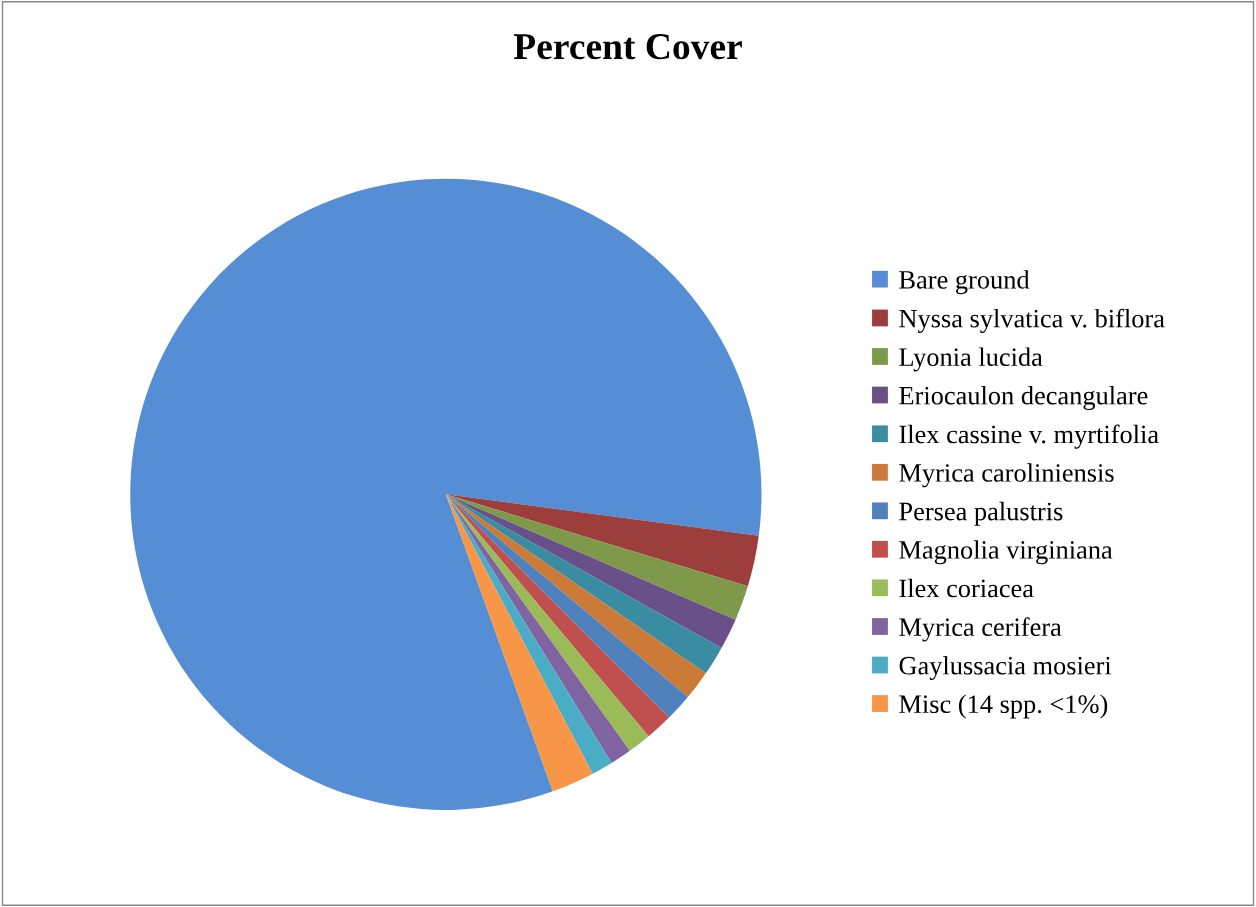 Image resolution: width=1256 pixels, height=907 pixels. I want to click on legend-label: Myrica cerifera, so click(980, 629).